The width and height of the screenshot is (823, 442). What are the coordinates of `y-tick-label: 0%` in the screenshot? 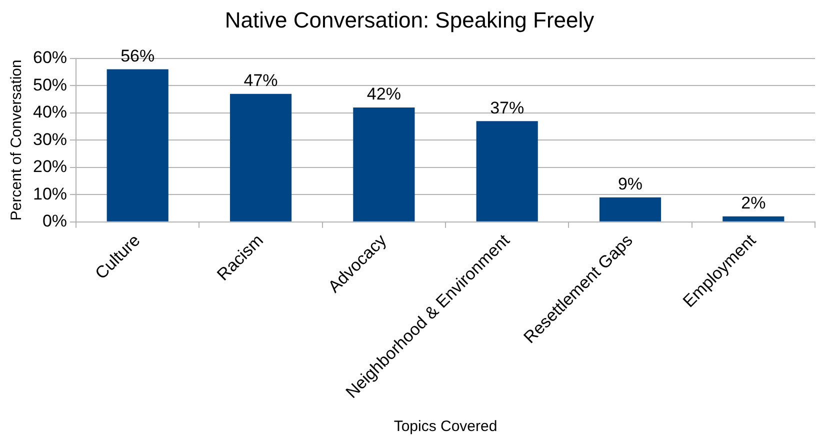 It's located at (55, 221).